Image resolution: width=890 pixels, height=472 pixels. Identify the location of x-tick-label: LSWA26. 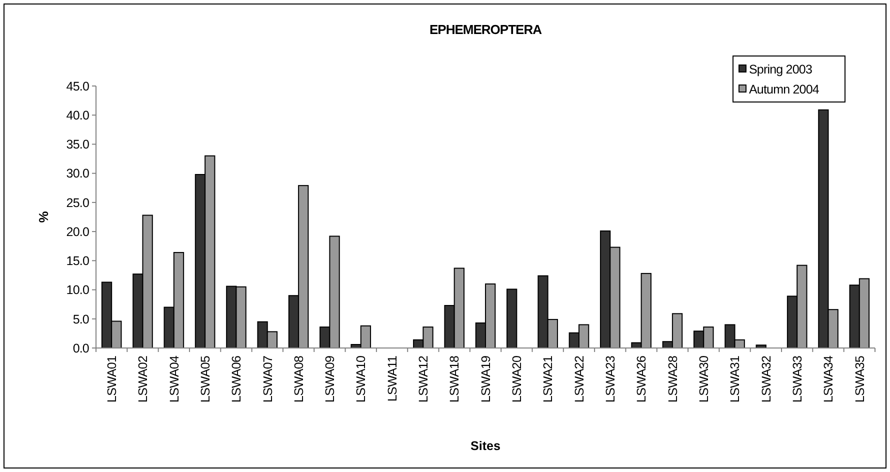
(641, 379).